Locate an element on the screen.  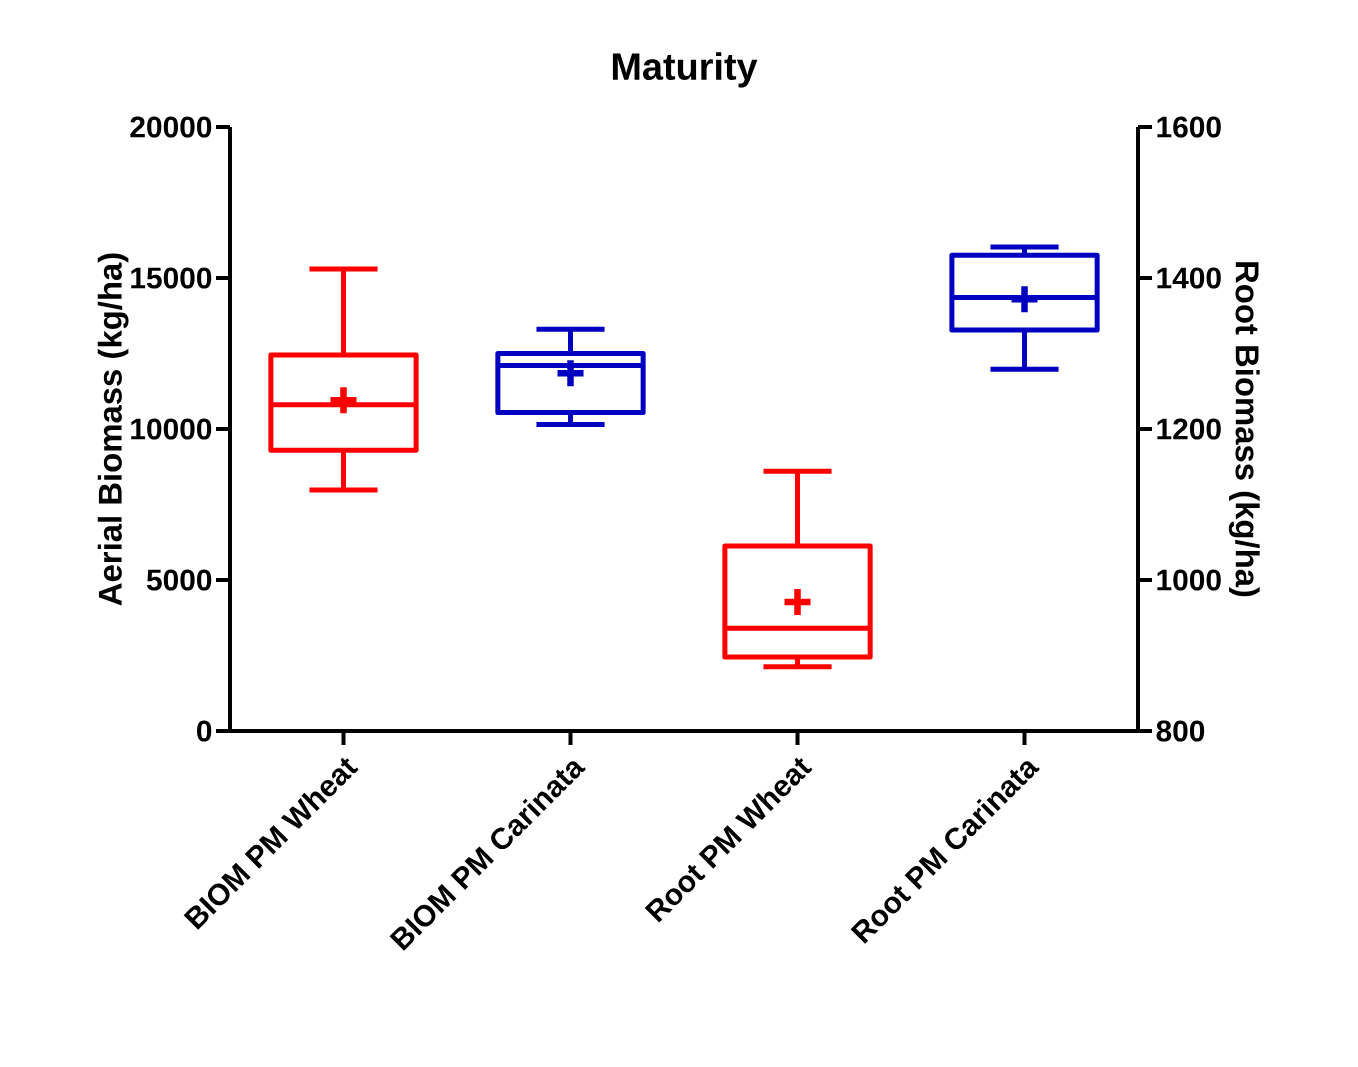
y-tick-label: 0 is located at coordinates (204, 731).